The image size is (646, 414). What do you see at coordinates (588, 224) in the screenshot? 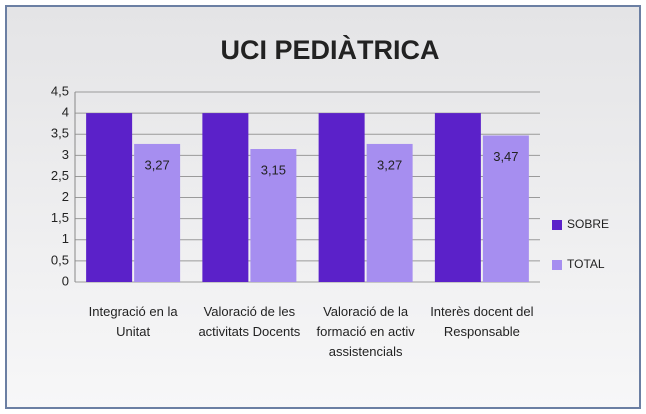
I see `legend-label: SOBRE` at bounding box center [588, 224].